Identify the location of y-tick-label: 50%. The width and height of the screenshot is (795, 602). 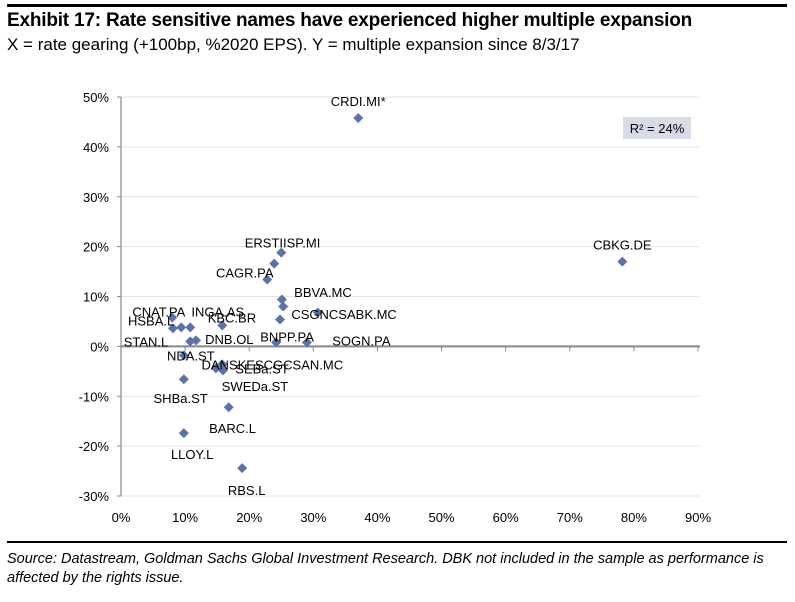
(96, 97).